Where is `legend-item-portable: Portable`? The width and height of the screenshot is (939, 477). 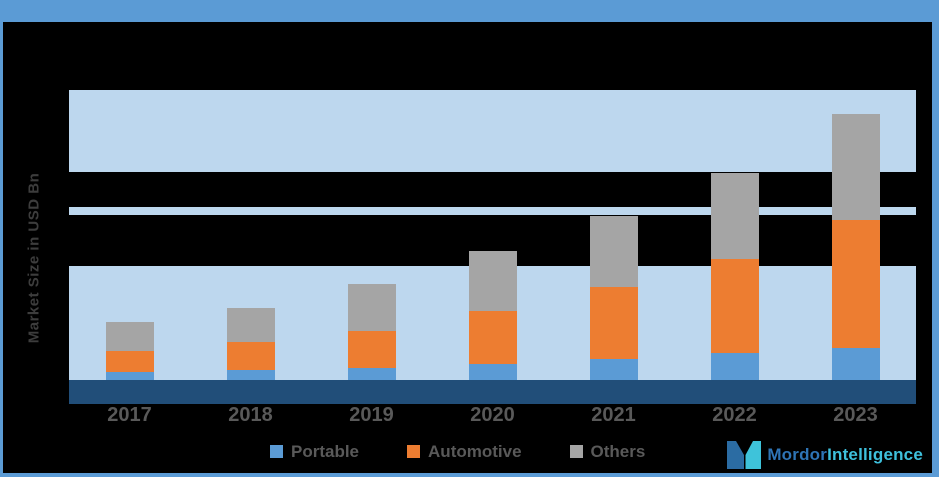 legend-item-portable: Portable is located at coordinates (314, 451).